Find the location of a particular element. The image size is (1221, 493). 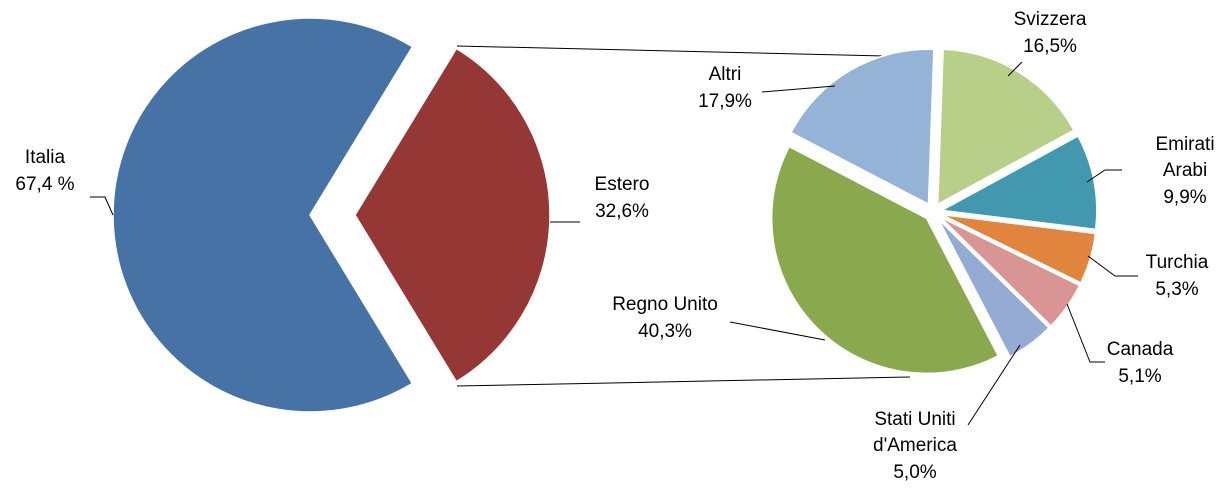

category-label: Turchia is located at coordinates (1177, 262).